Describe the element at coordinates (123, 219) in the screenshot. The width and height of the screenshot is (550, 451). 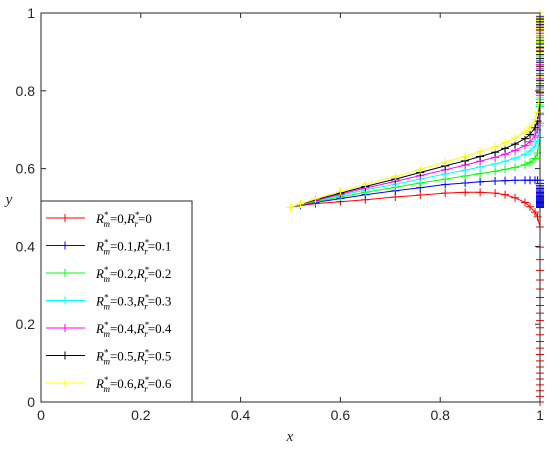
I see `legend-label: R* m=0,R* r=0` at that location.